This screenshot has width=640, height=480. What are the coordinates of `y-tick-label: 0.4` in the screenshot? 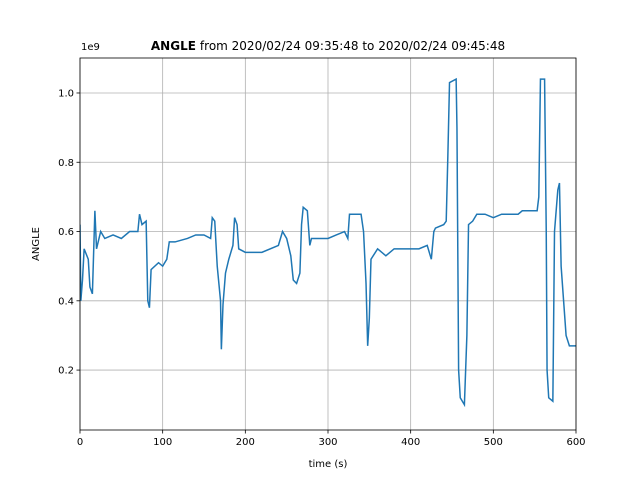 It's located at (66, 301).